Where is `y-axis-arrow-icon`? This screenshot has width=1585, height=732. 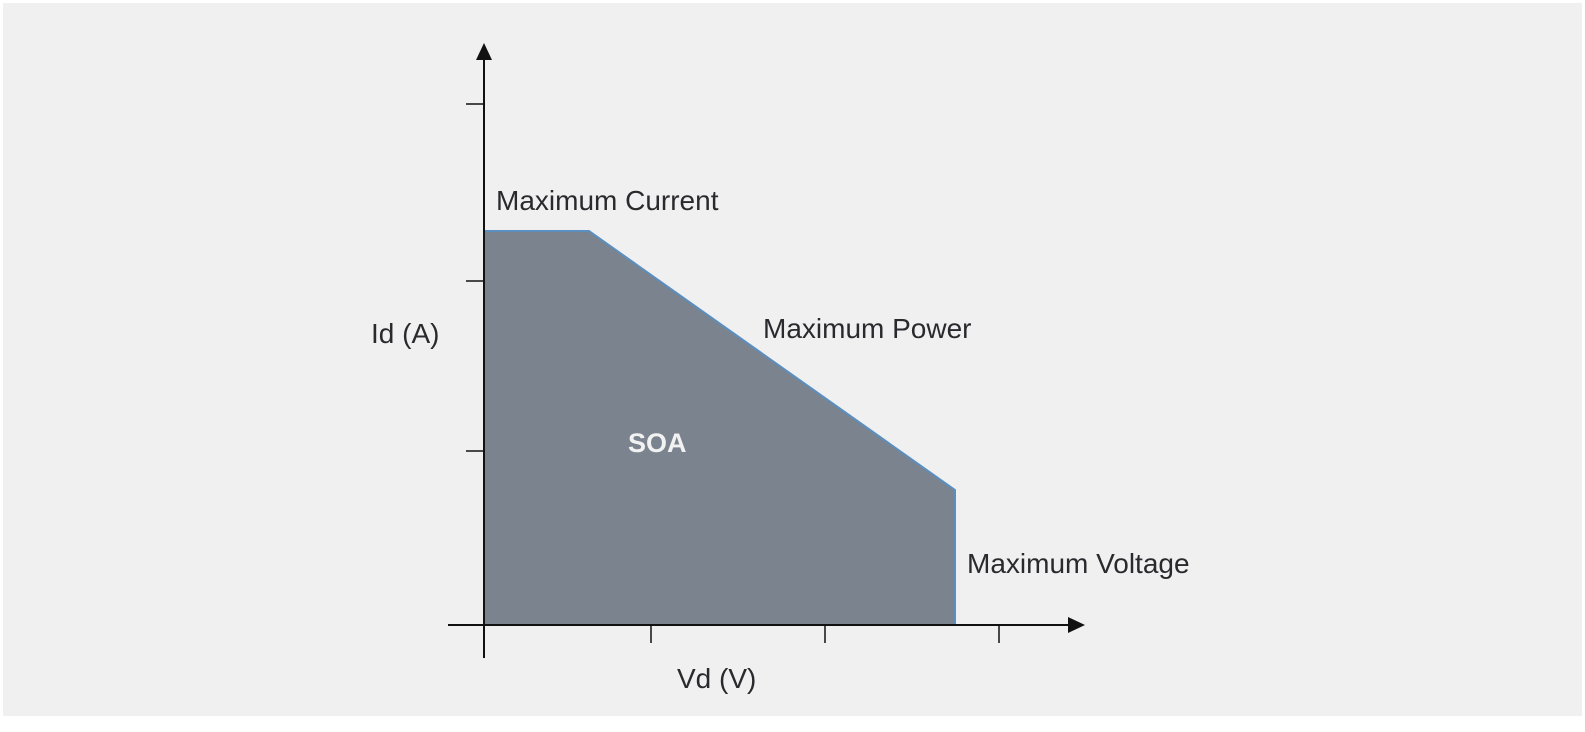 y-axis-arrow-icon is located at coordinates (484, 51).